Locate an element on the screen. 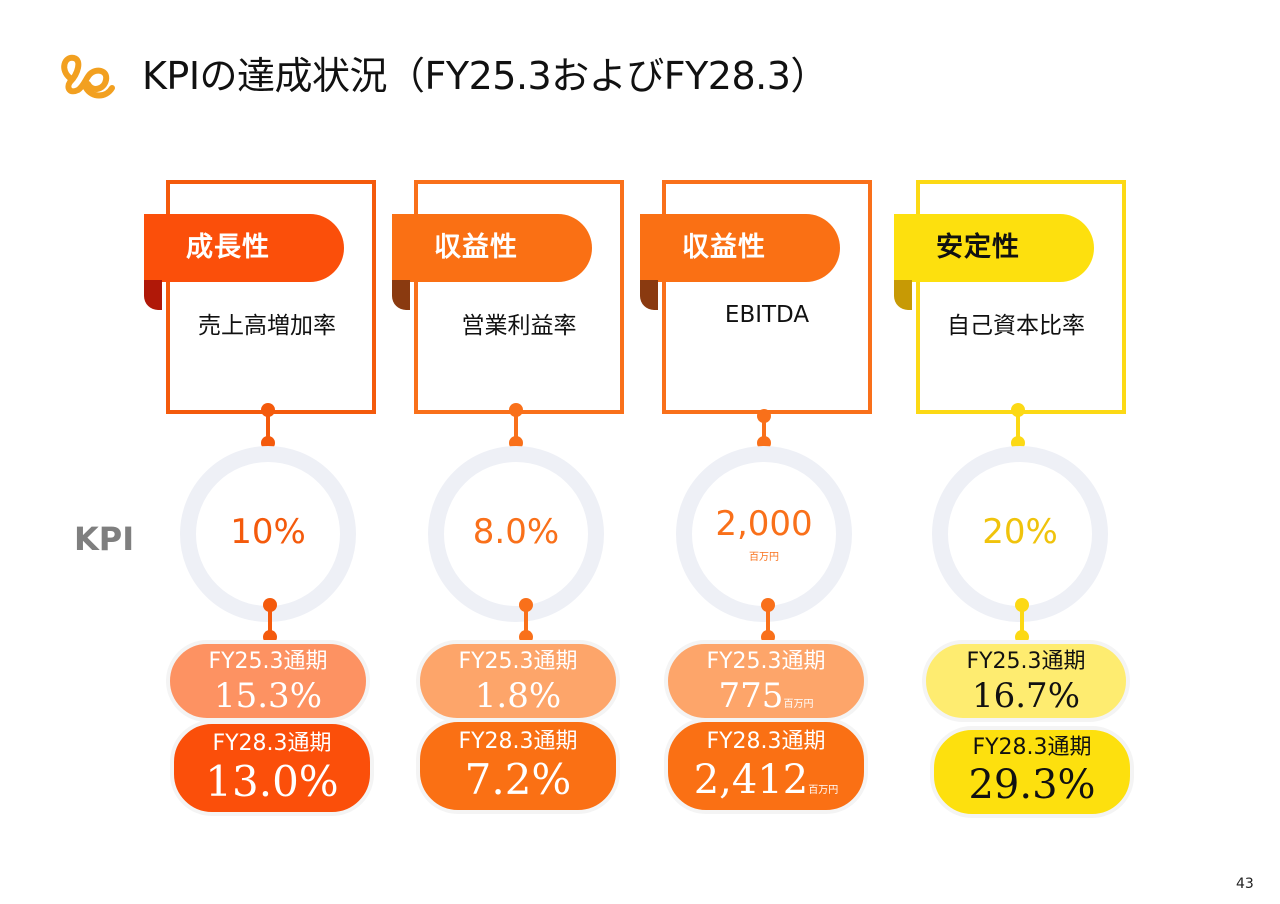 This screenshot has width=1280, height=904. fy28-result-pill: FY28.3通期 7.2% is located at coordinates (518, 766).